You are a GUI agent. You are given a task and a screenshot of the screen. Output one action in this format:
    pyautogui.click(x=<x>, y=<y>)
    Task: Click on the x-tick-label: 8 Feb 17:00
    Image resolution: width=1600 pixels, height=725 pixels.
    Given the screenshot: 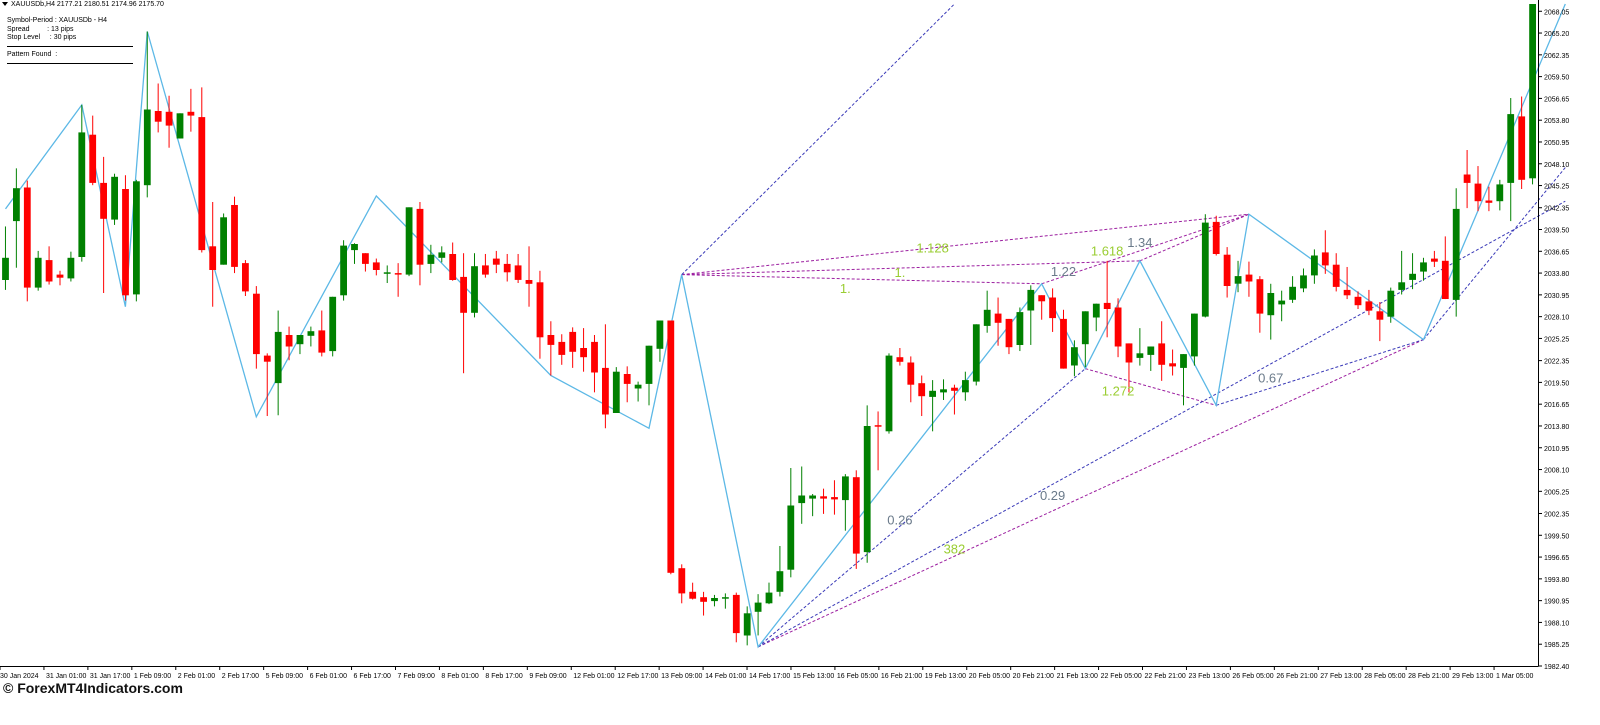 What is the action you would take?
    pyautogui.click(x=503, y=676)
    